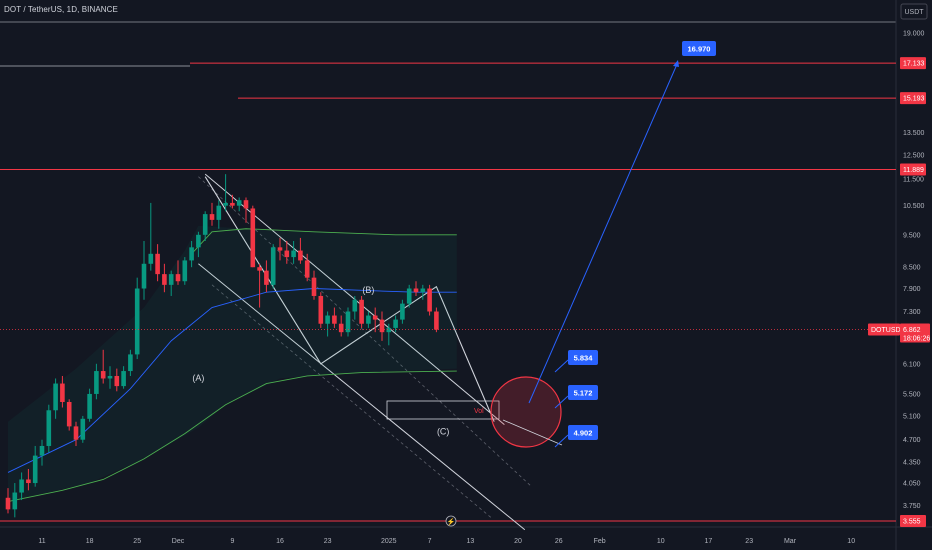 The height and width of the screenshot is (550, 932). Describe the element at coordinates (603, 232) in the screenshot. I see `projection-arrow` at that location.